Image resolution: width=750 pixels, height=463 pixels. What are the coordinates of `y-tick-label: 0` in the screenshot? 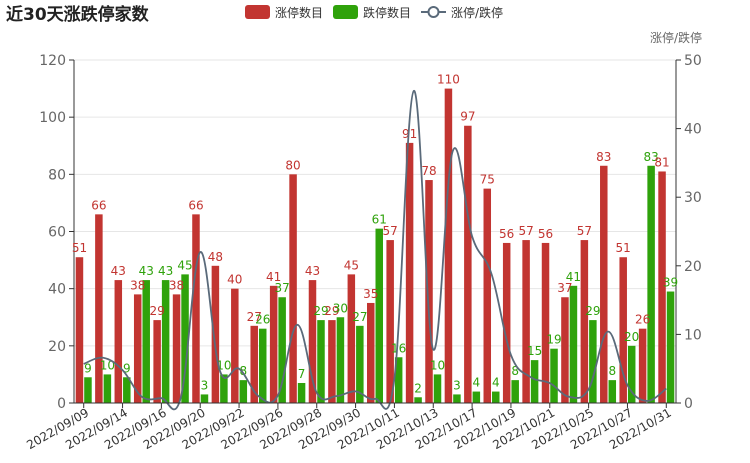 It's located at (61, 404).